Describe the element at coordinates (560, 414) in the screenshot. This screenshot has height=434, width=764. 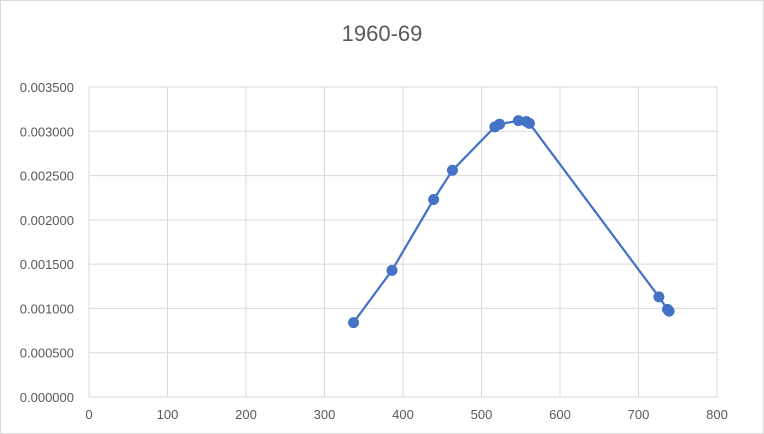
I see `x-tick-label: 600` at that location.